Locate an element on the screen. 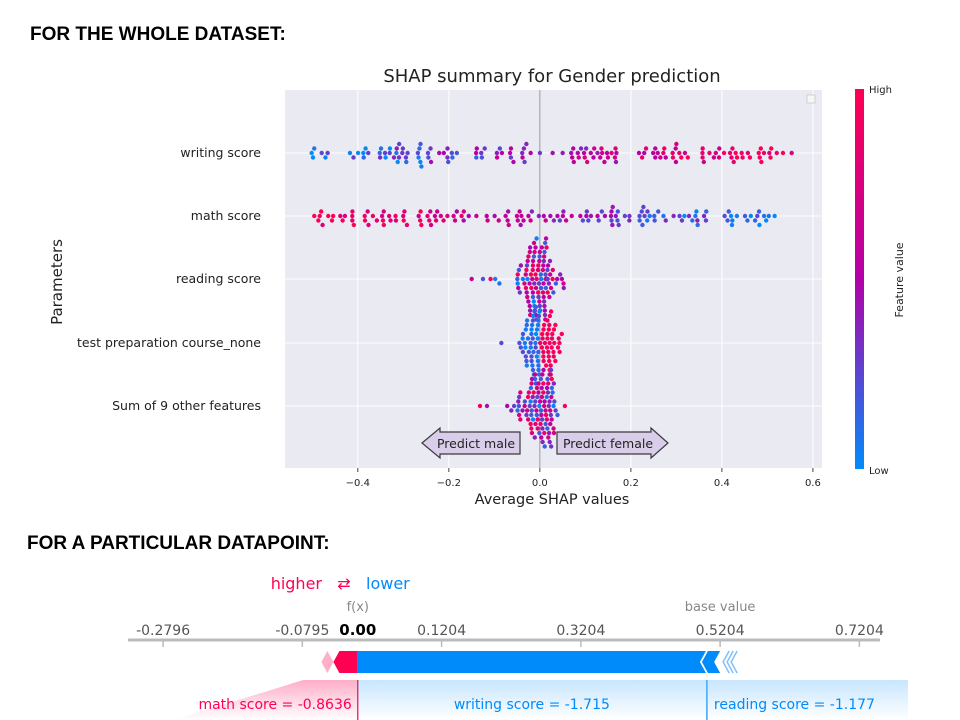  predict-female-arrow-shape is located at coordinates (612, 443).